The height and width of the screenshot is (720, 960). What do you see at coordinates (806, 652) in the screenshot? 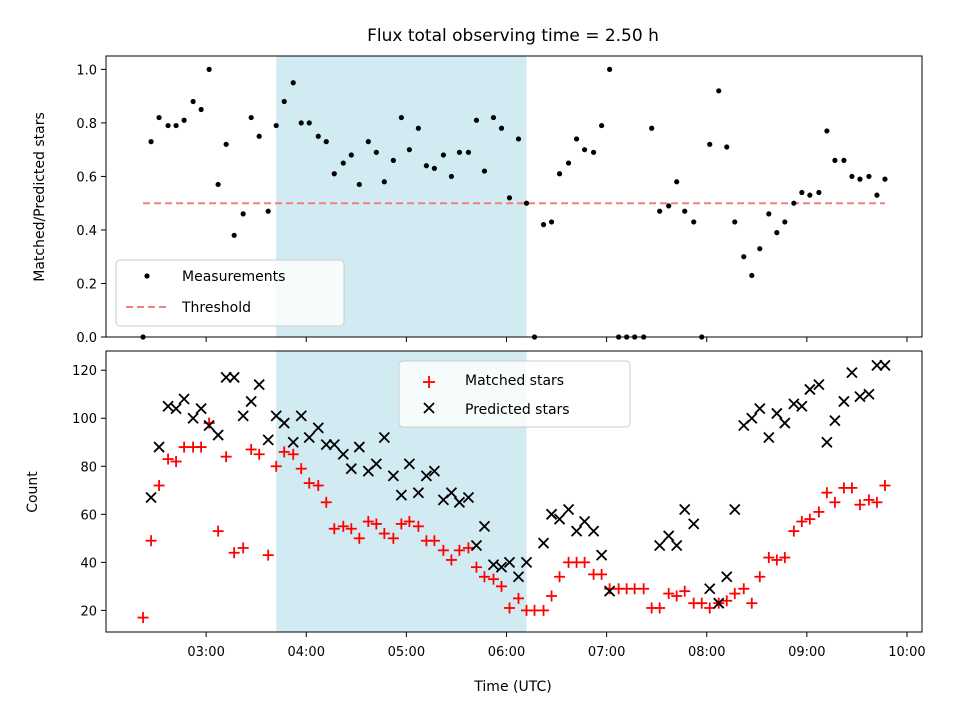
I see `x-tick-label: 09:00` at bounding box center [806, 652].